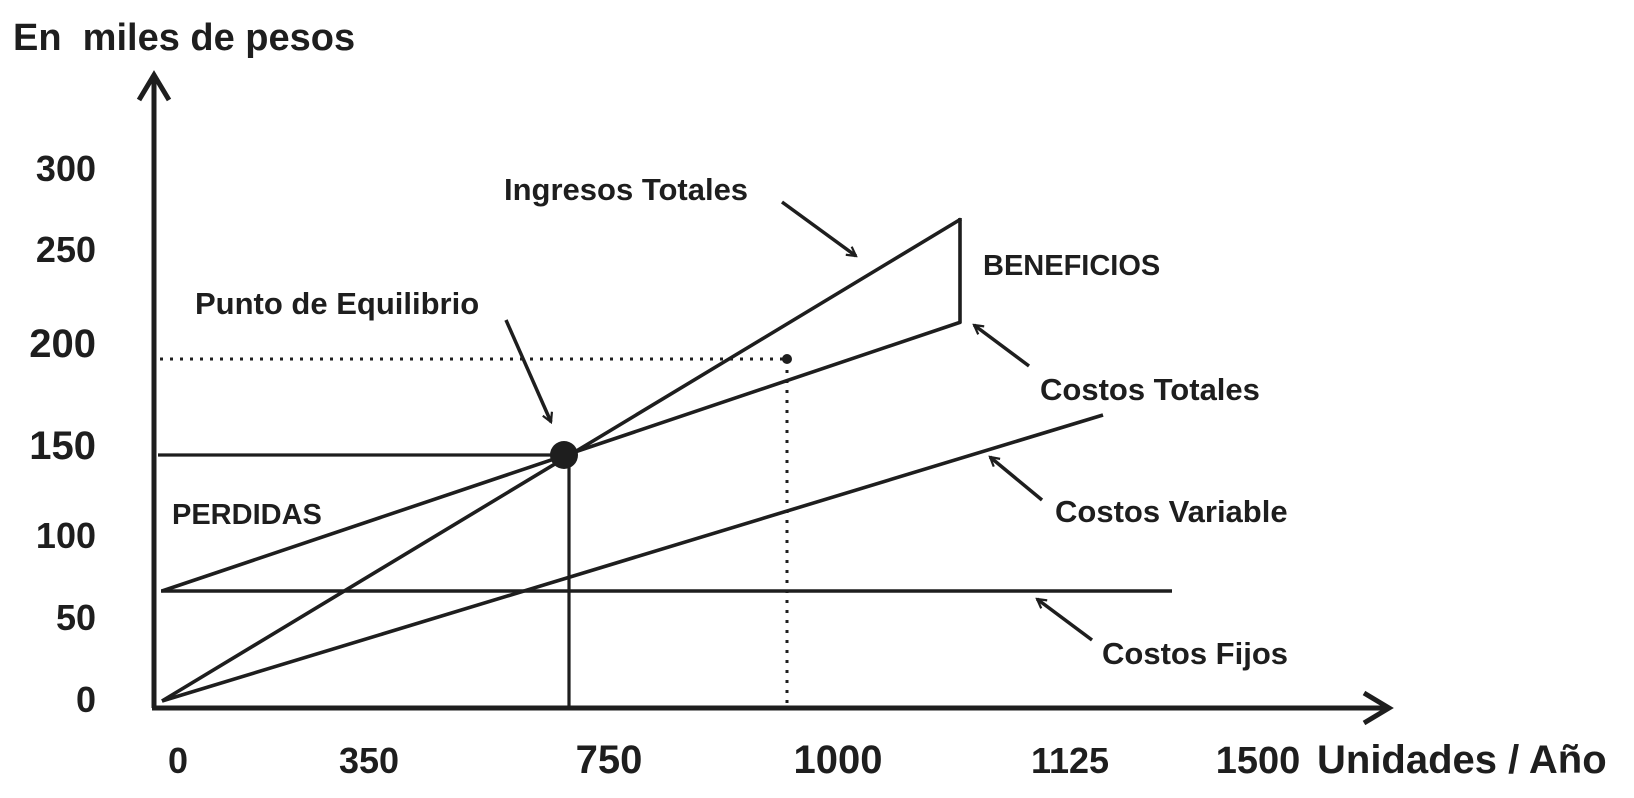  Describe the element at coordinates (1171, 511) in the screenshot. I see `label-costos-variable: Costos Variable` at that location.